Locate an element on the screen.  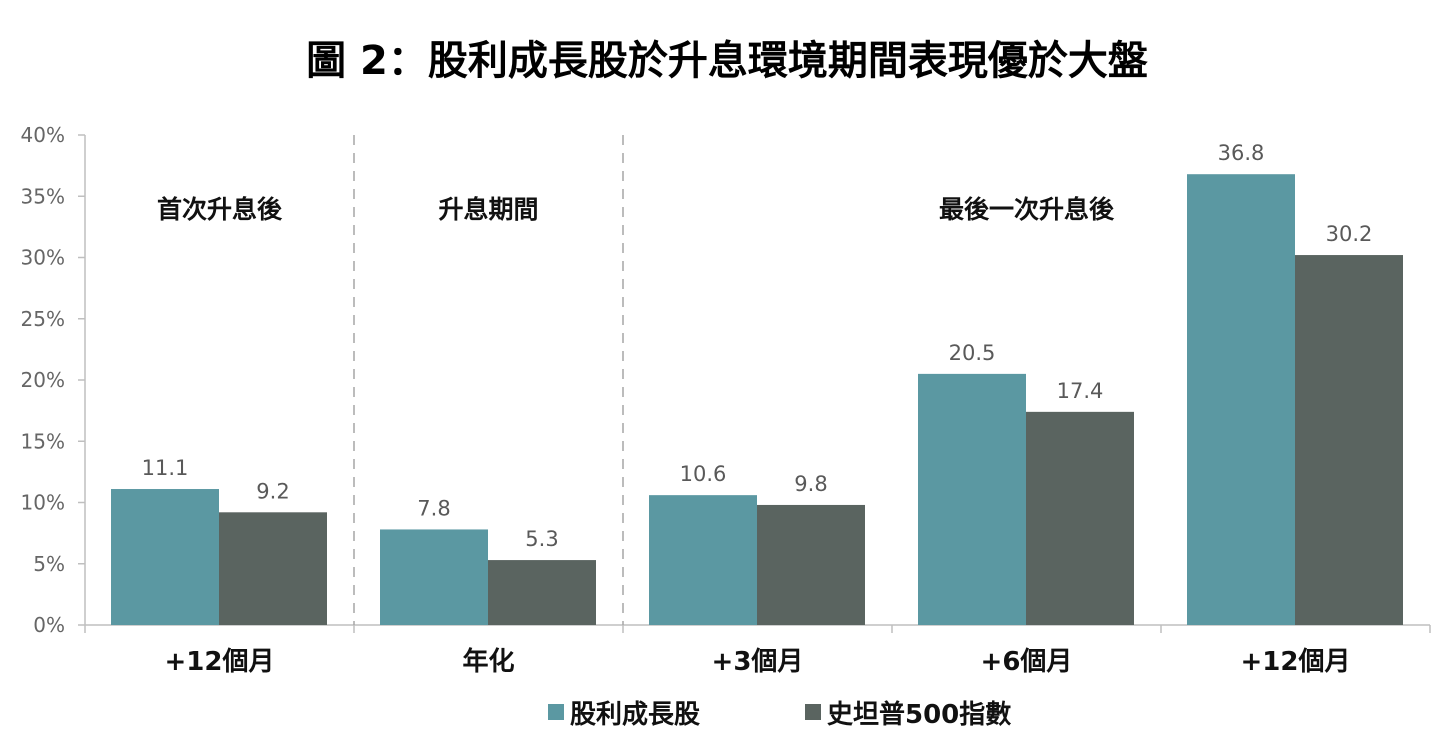
y-tick-label: 15% is located at coordinates (43, 441).